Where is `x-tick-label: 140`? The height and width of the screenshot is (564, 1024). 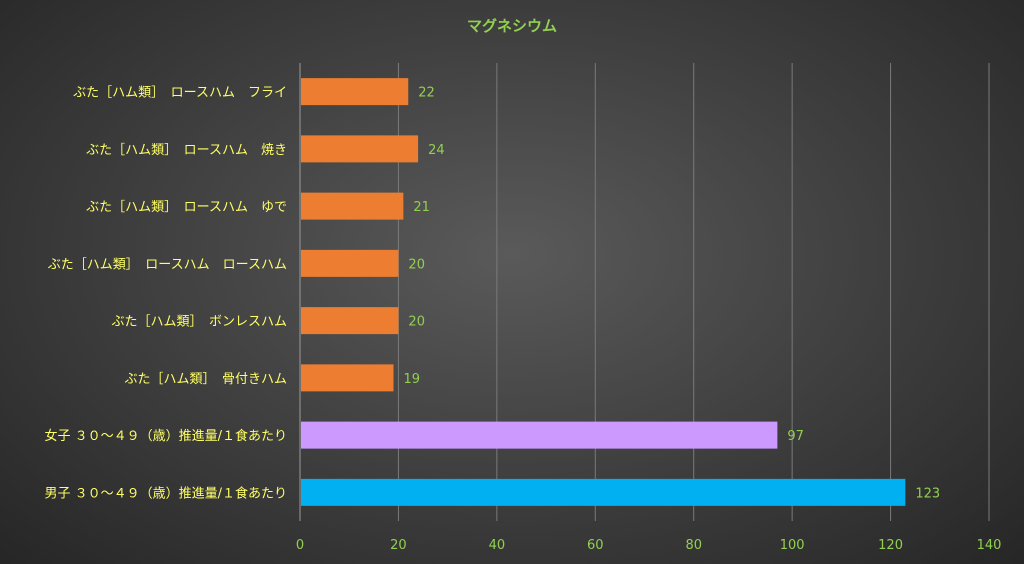 x-tick-label: 140 is located at coordinates (989, 545).